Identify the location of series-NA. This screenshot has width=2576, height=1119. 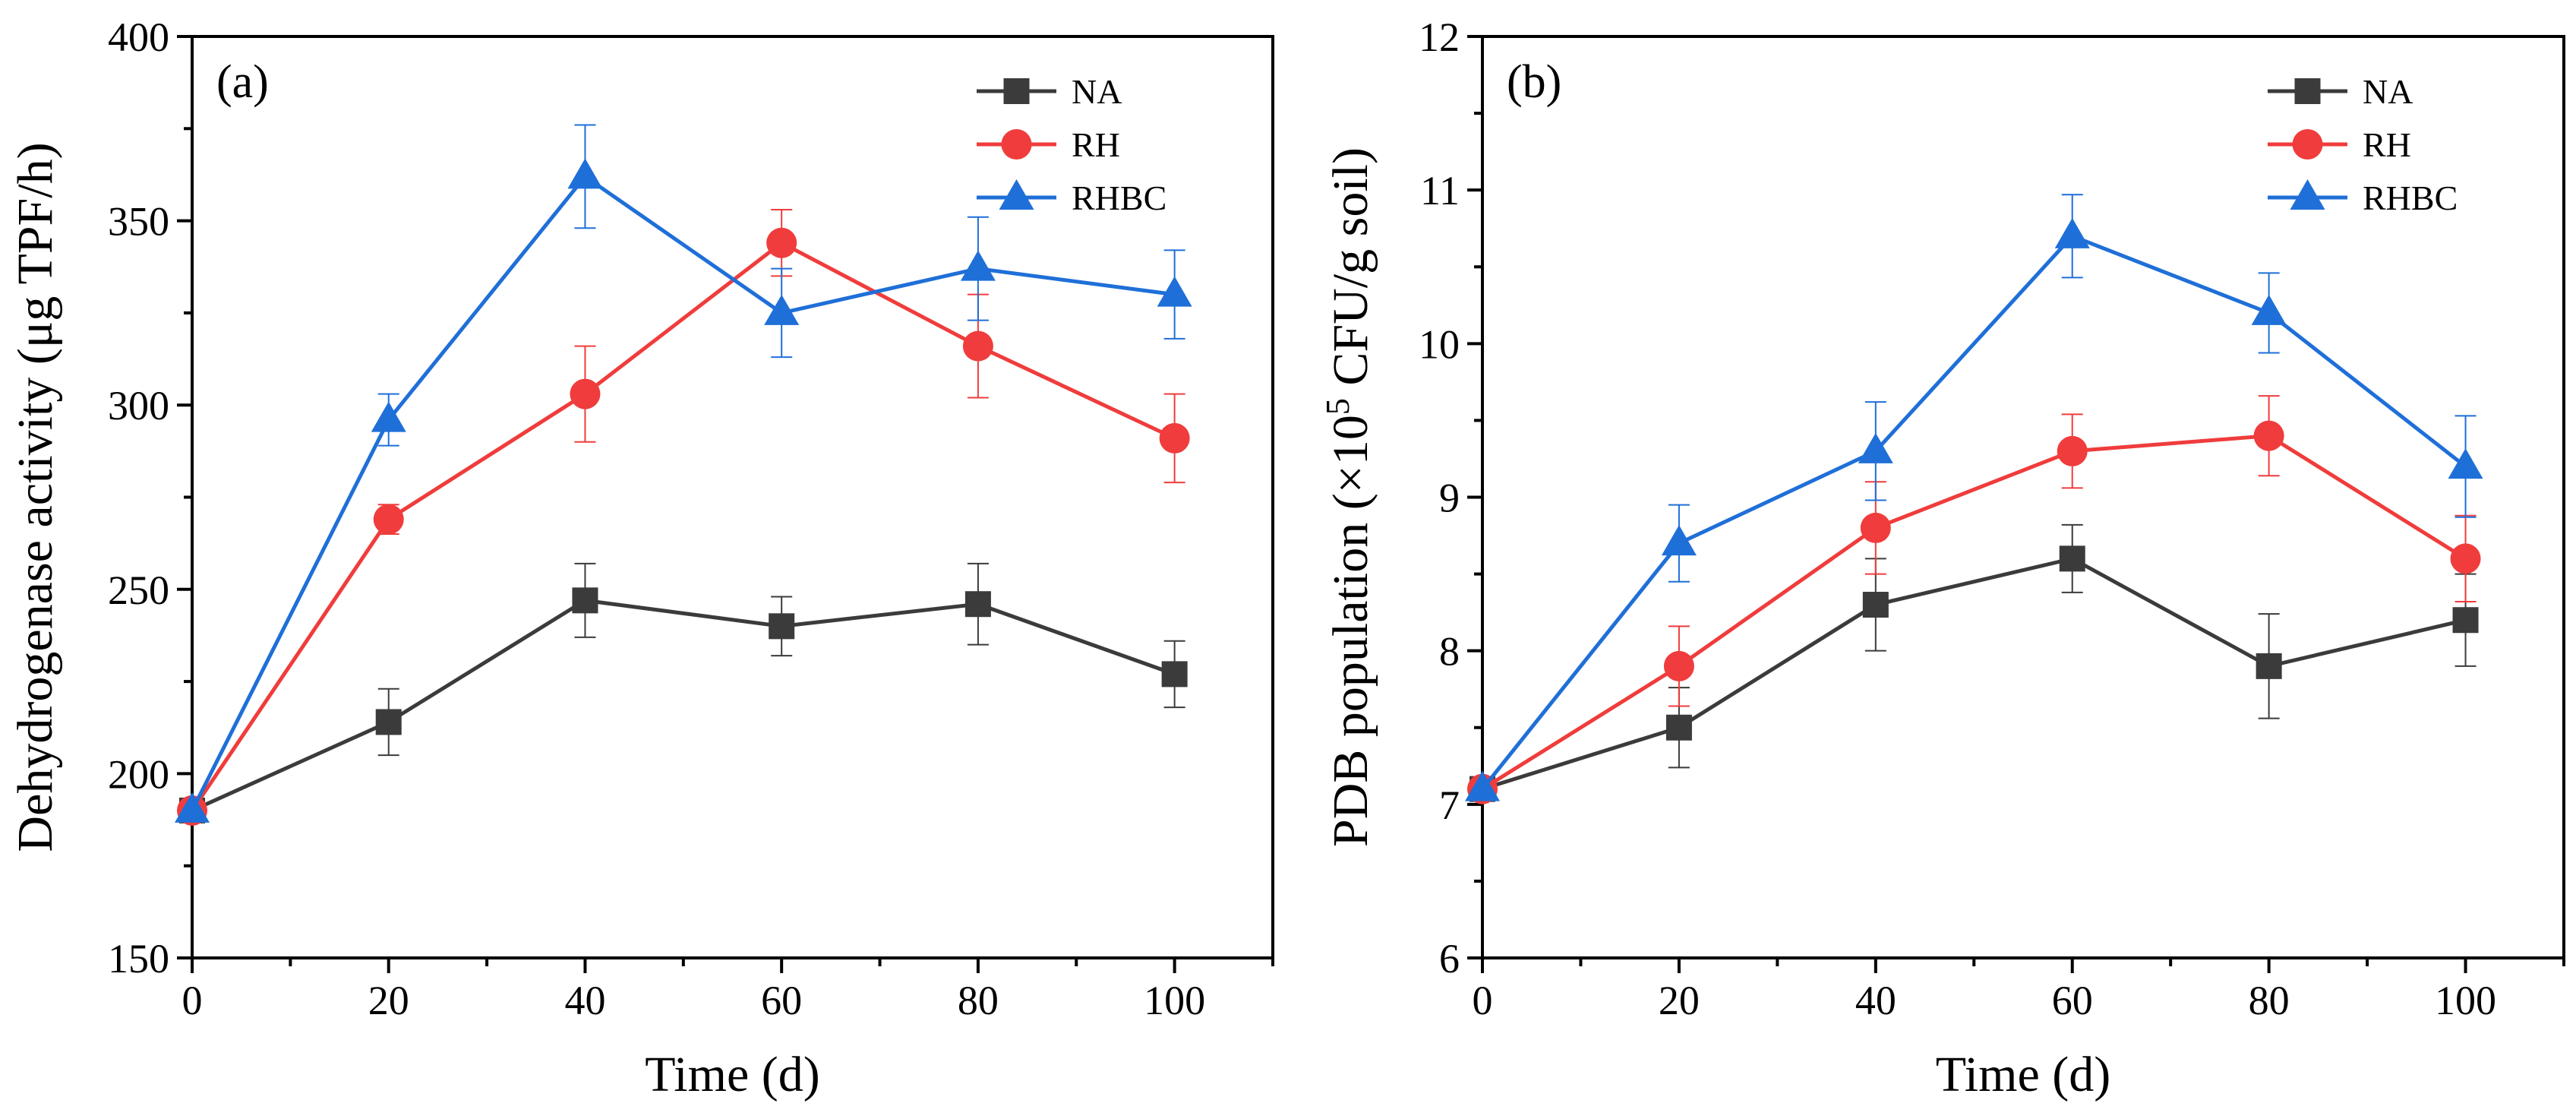
(1975, 662).